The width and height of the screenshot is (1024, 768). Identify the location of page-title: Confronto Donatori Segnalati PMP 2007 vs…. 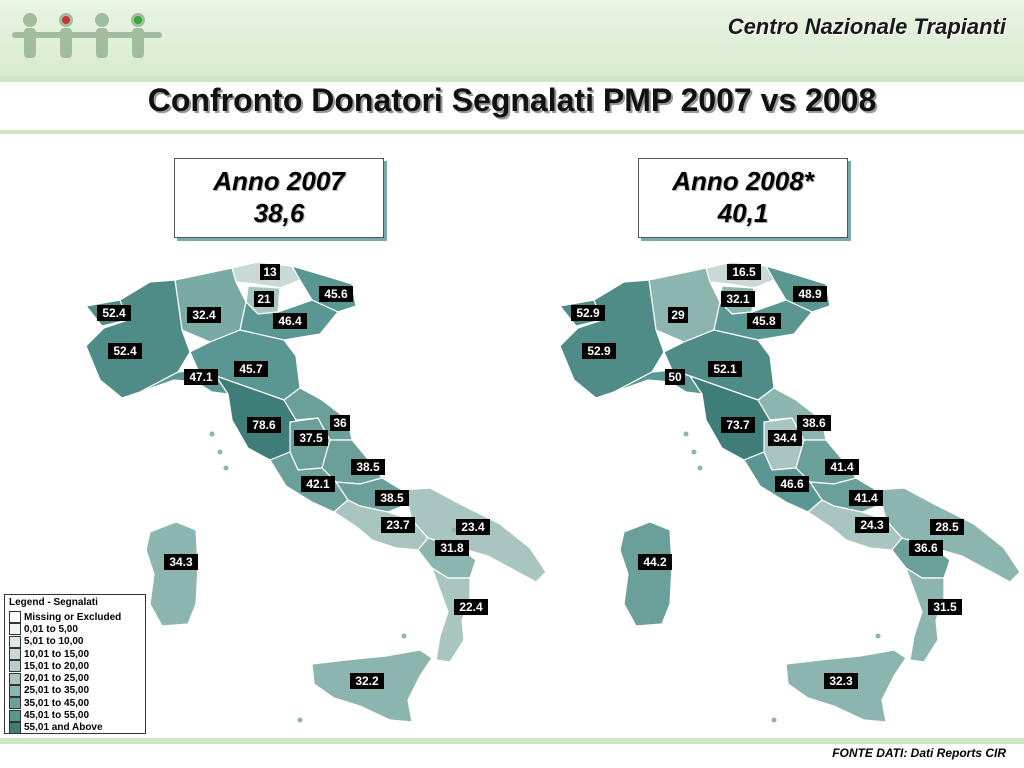
(512, 100).